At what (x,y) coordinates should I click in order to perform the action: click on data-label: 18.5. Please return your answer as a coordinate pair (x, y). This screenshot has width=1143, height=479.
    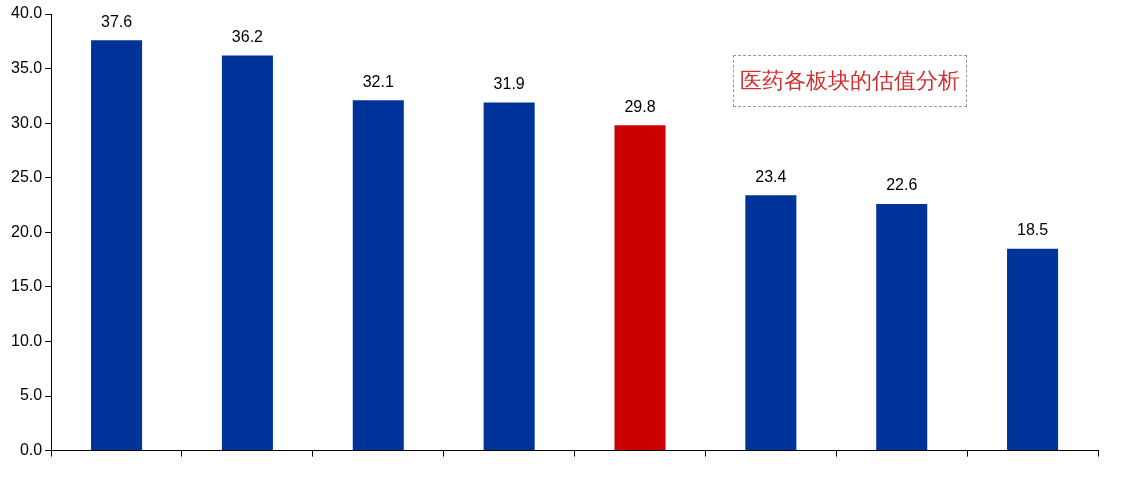
    Looking at the image, I should click on (1033, 230).